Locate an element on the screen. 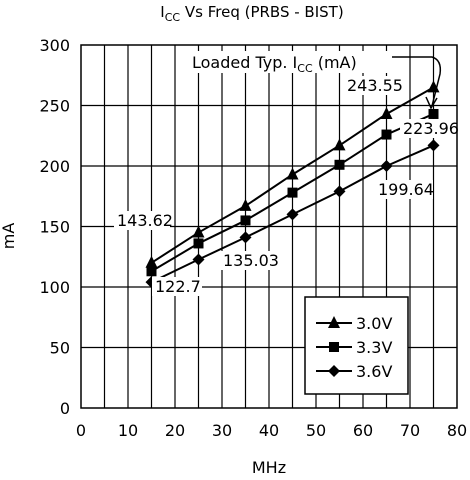 The width and height of the screenshot is (470, 480). legend: 3.0V 3.3V 3.6V is located at coordinates (356, 345).